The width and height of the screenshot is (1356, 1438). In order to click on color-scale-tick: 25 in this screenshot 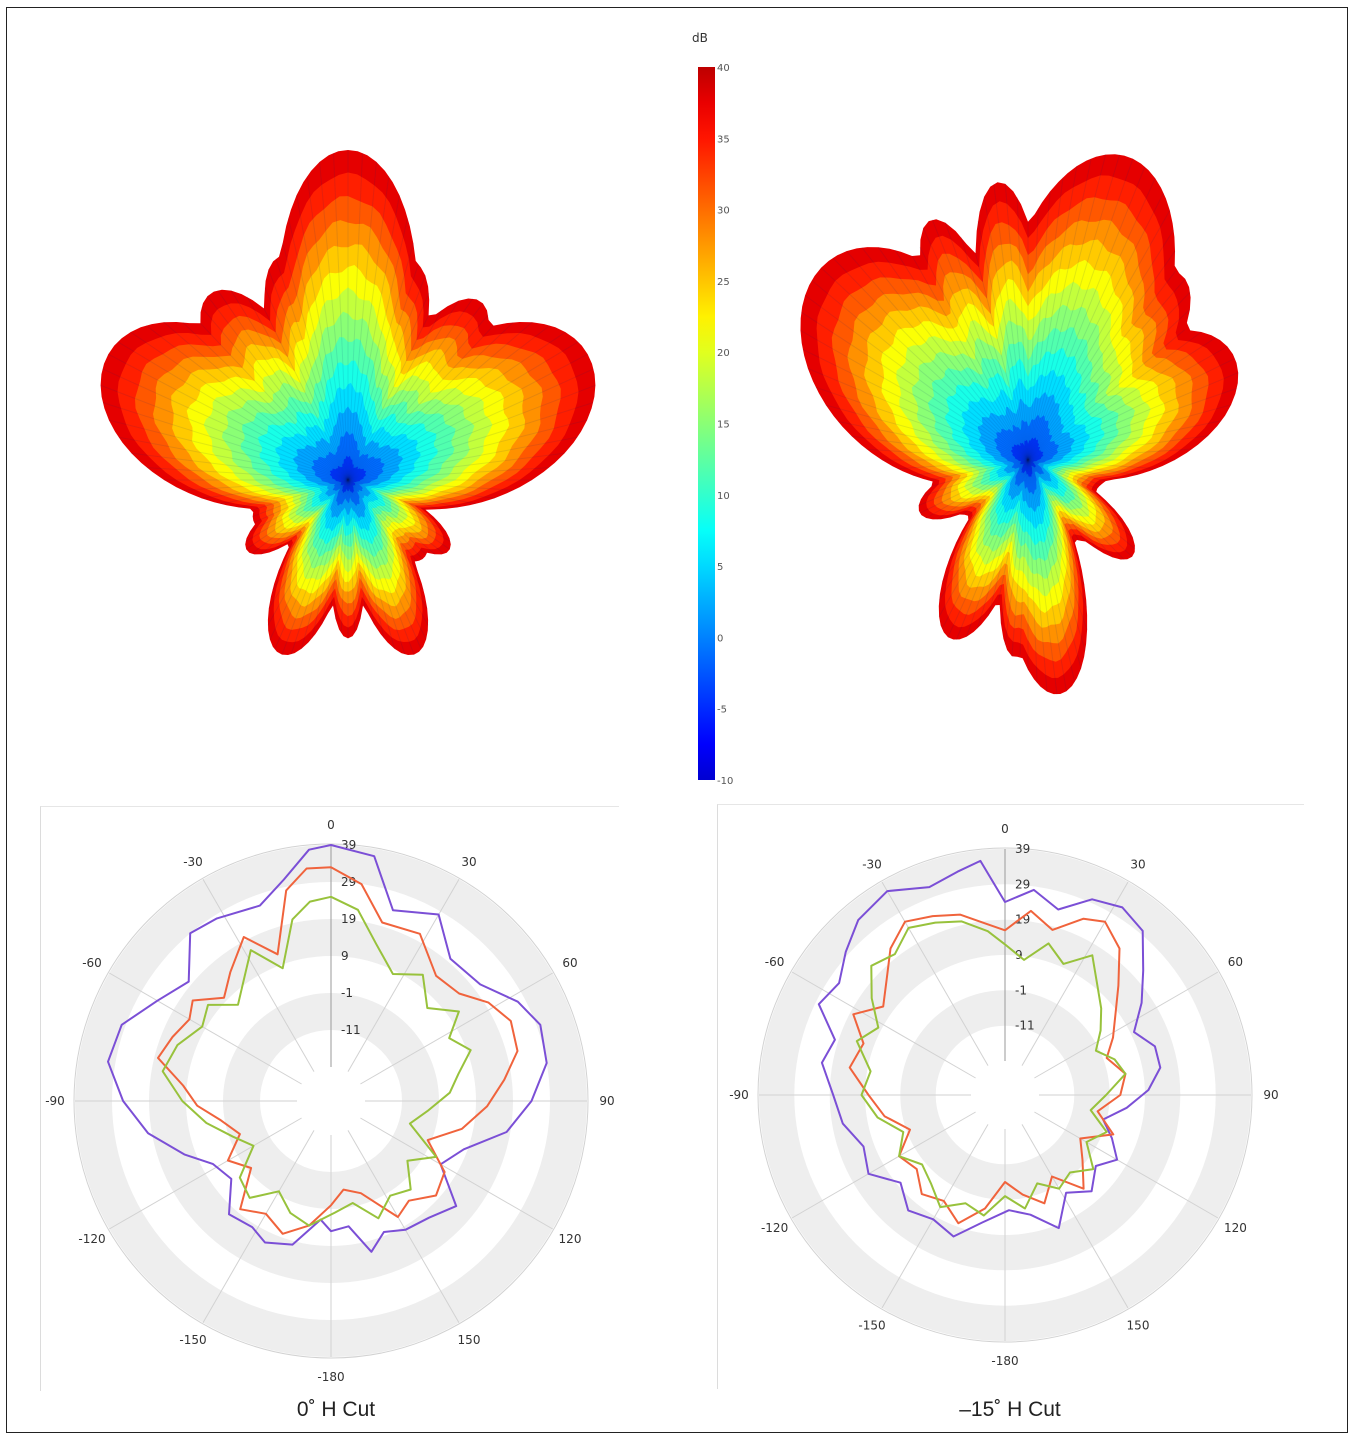, I will do `click(723, 282)`.